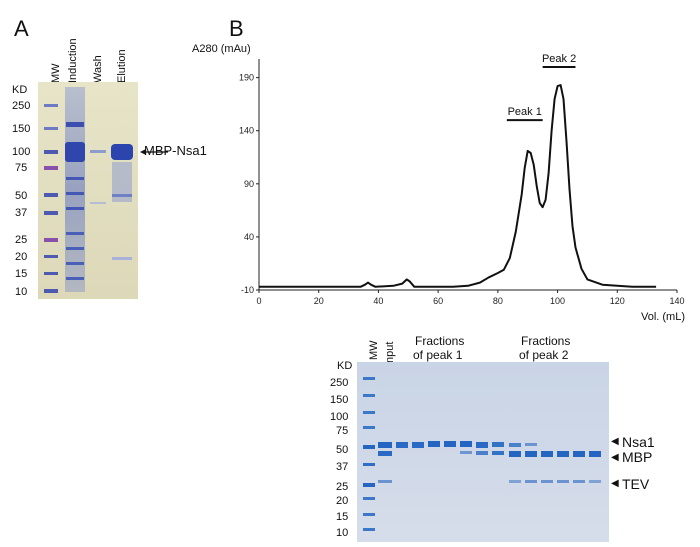 The width and height of the screenshot is (700, 547). Describe the element at coordinates (385, 462) in the screenshot. I see `gel-b-input-lane` at that location.